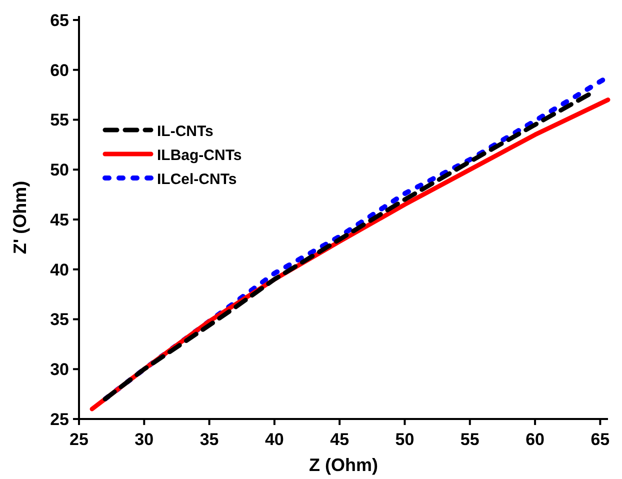 Image resolution: width=622 pixels, height=479 pixels. Describe the element at coordinates (59, 120) in the screenshot. I see `y-tick-label: 55` at that location.